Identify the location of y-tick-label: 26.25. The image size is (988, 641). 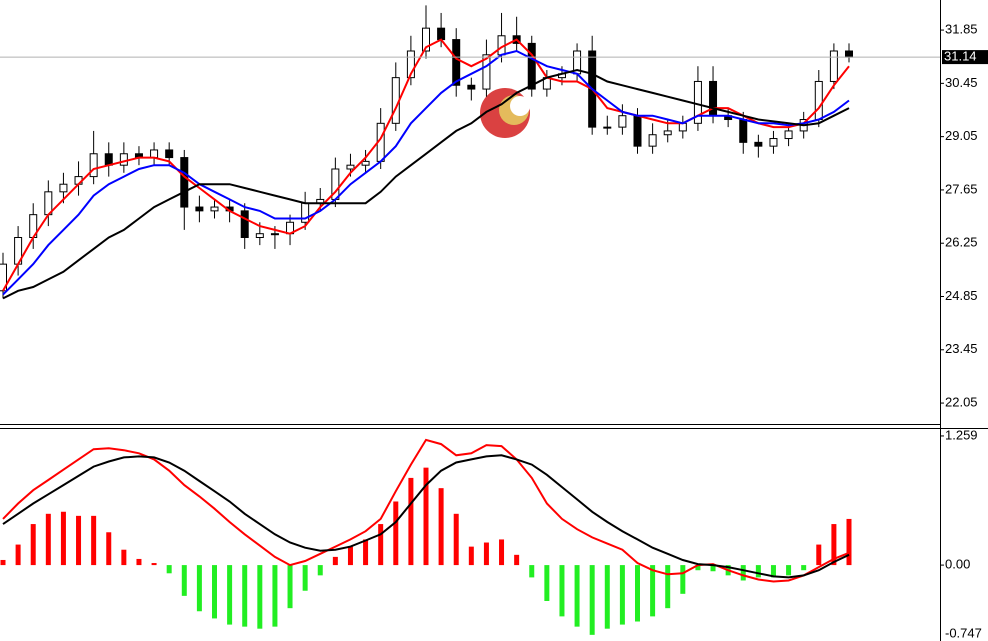
(961, 242).